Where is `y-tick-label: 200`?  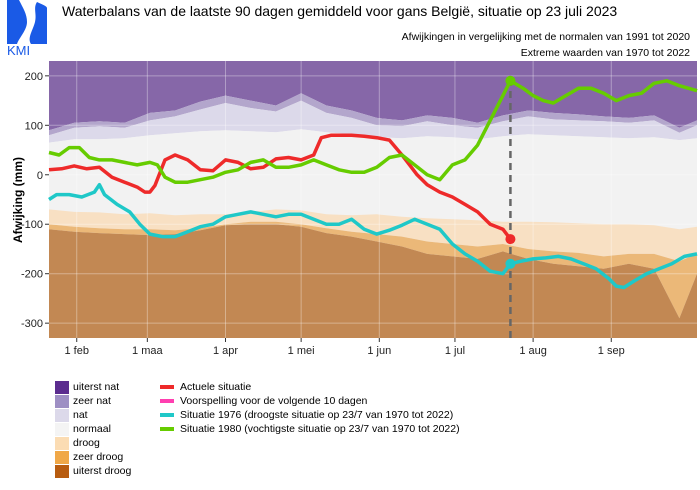
y-tick-label: 200 is located at coordinates (34, 77).